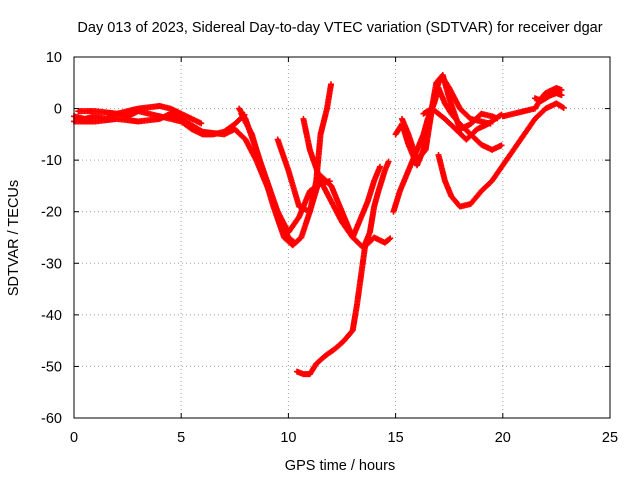  Describe the element at coordinates (181, 438) in the screenshot. I see `x-tick-label: 5` at that location.